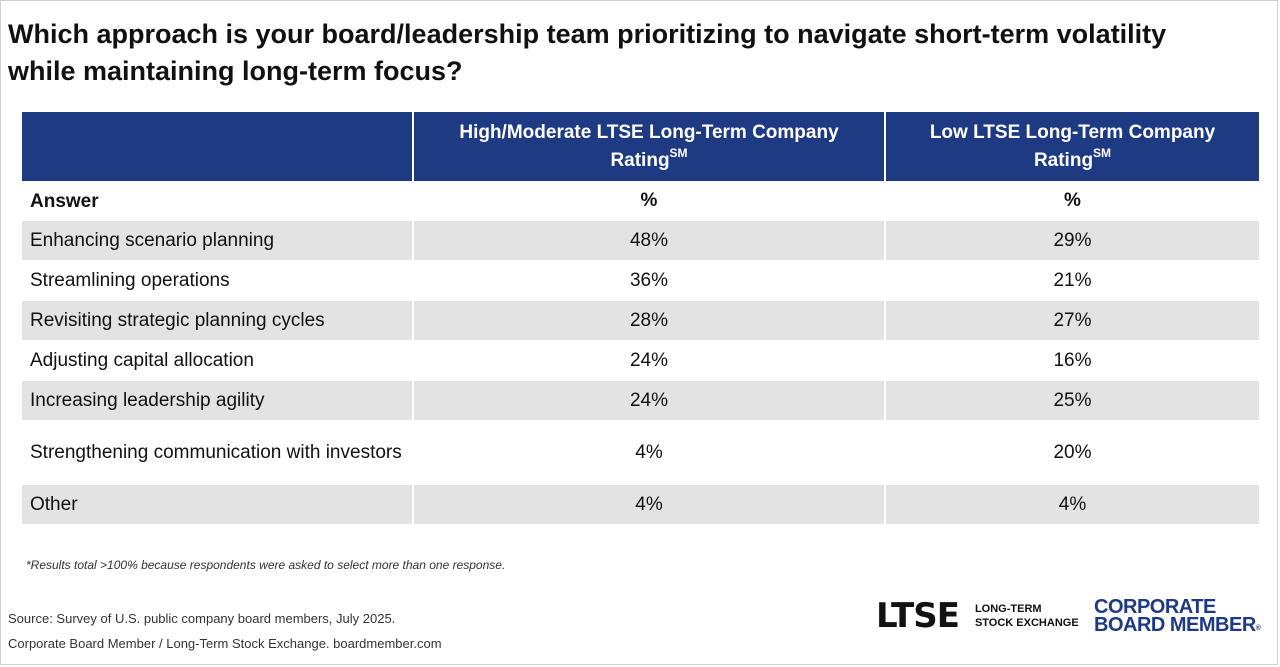 This screenshot has width=1280, height=667. What do you see at coordinates (1026, 623) in the screenshot?
I see `ltse-tagline-line2: STOCK EXCHANGE` at bounding box center [1026, 623].